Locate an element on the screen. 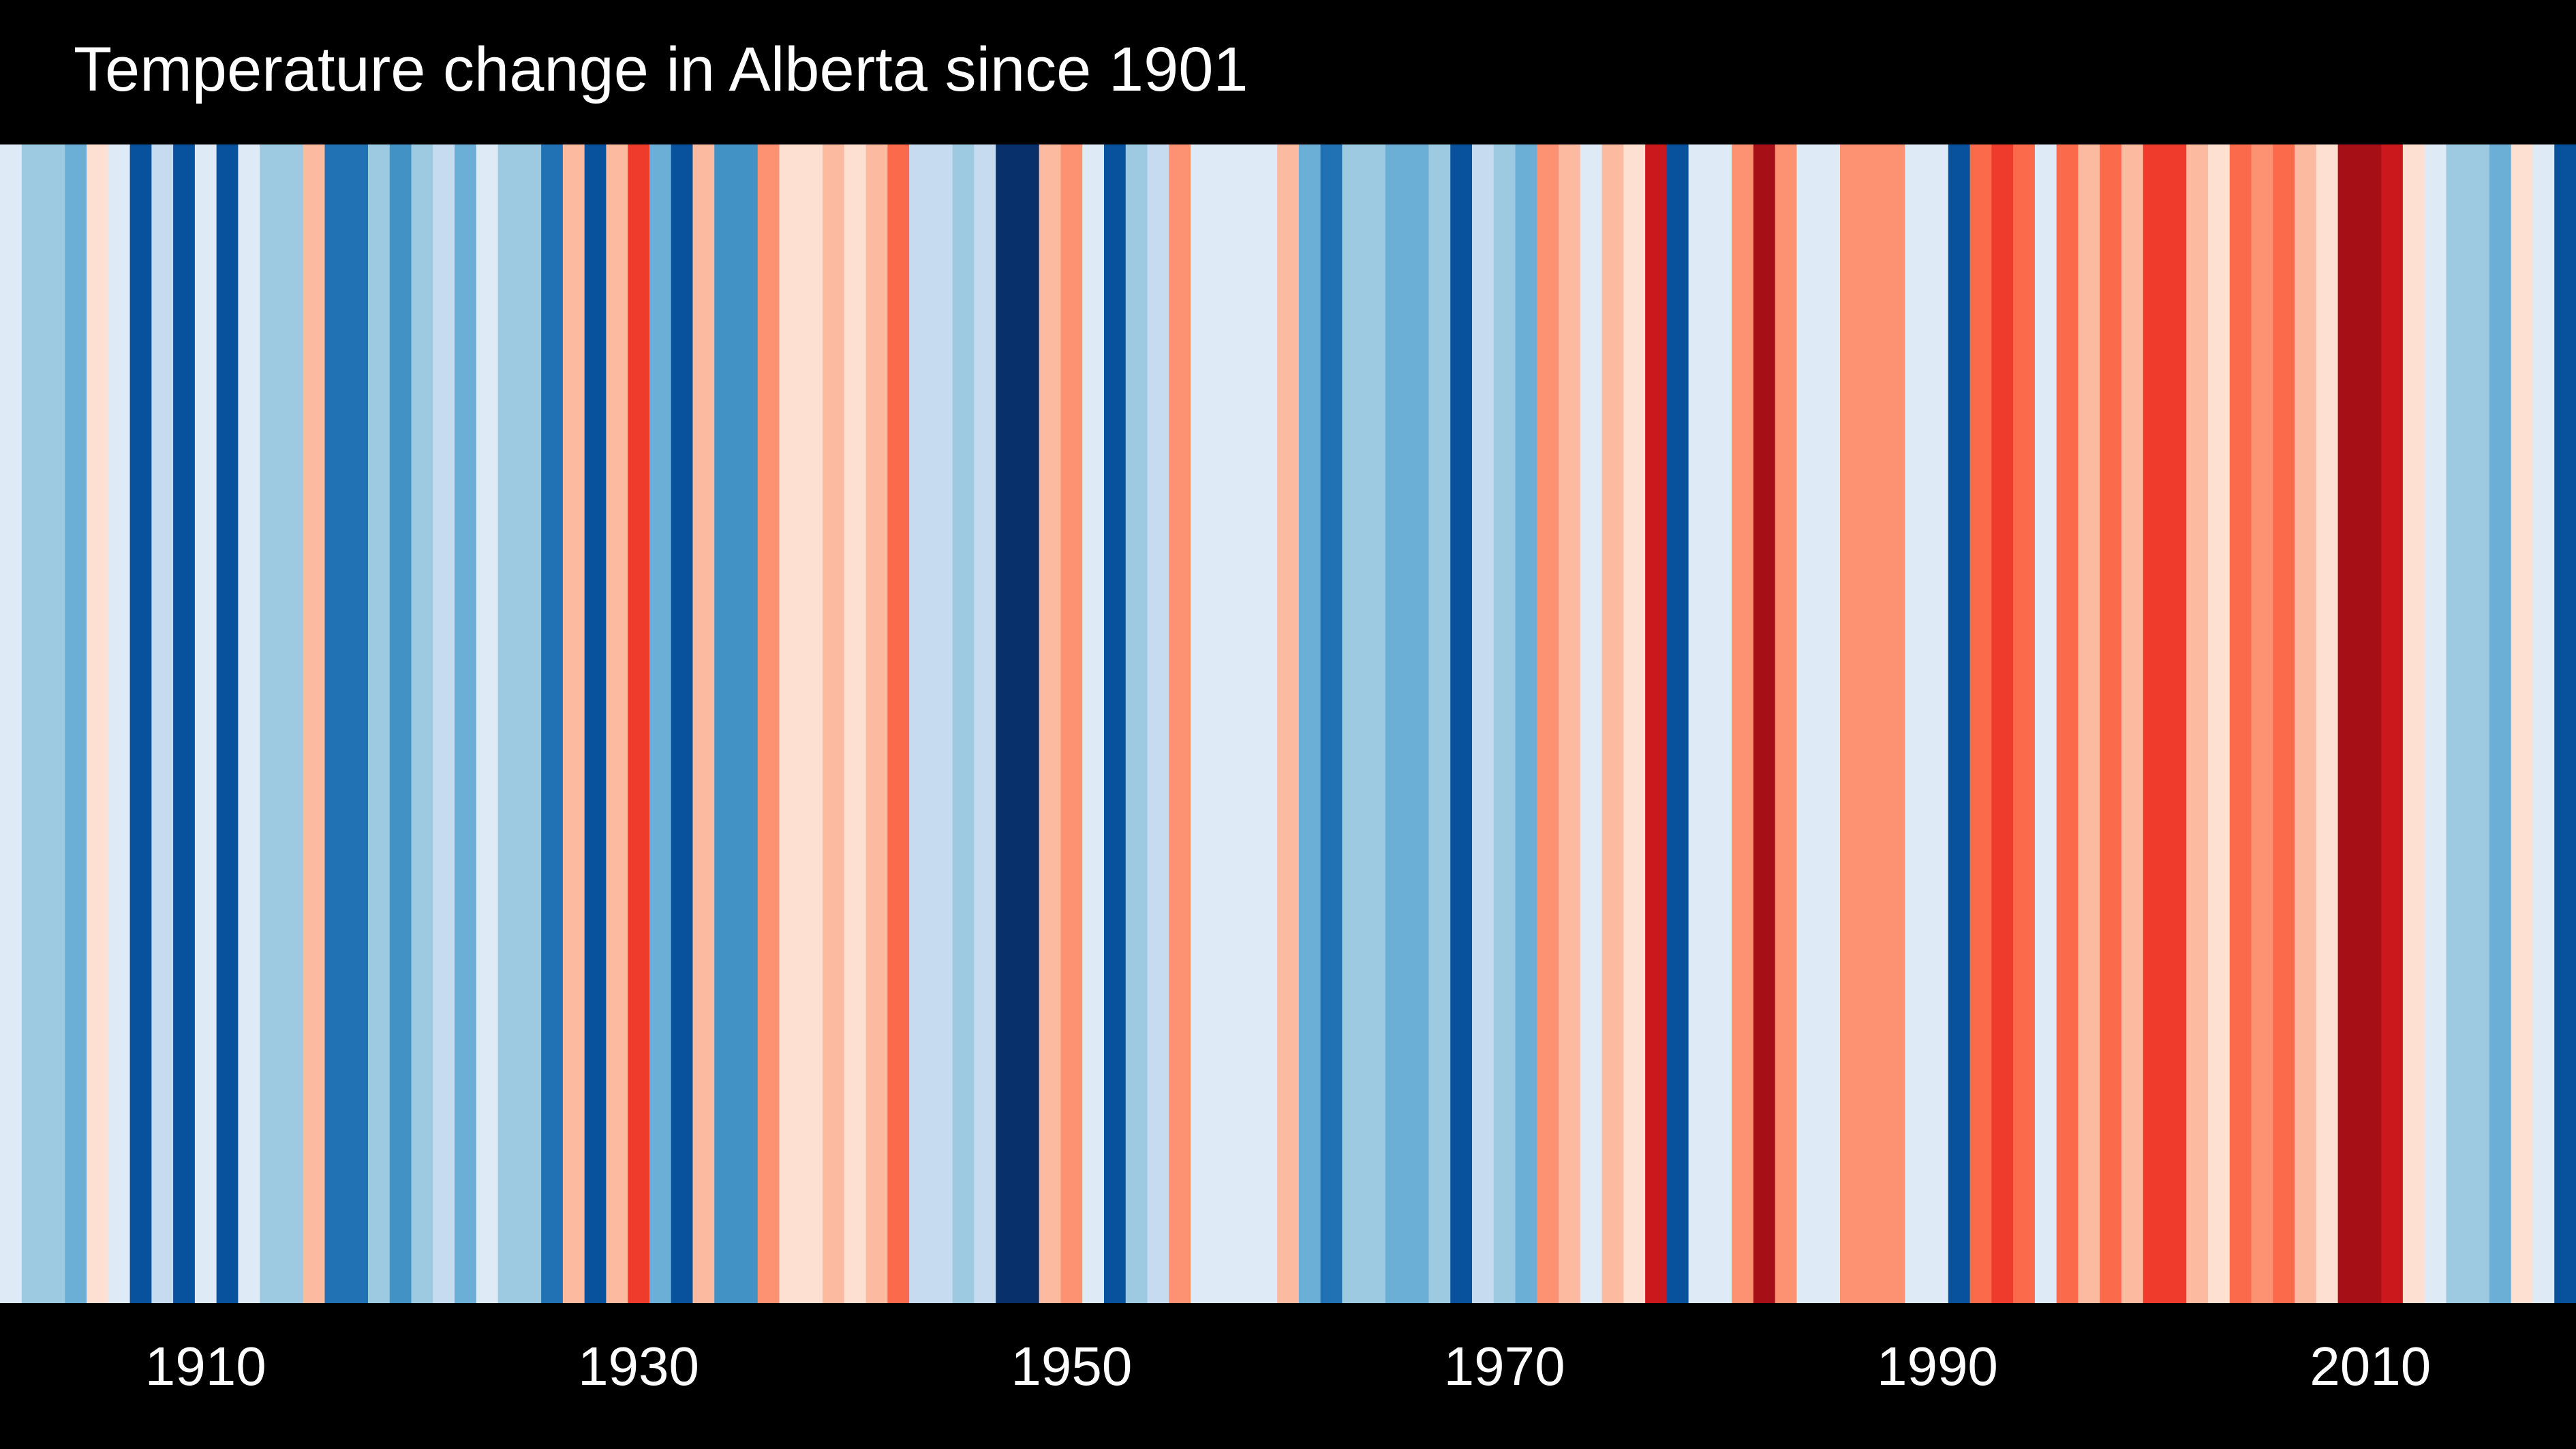  x-tick-label: 1950 is located at coordinates (1072, 1366).